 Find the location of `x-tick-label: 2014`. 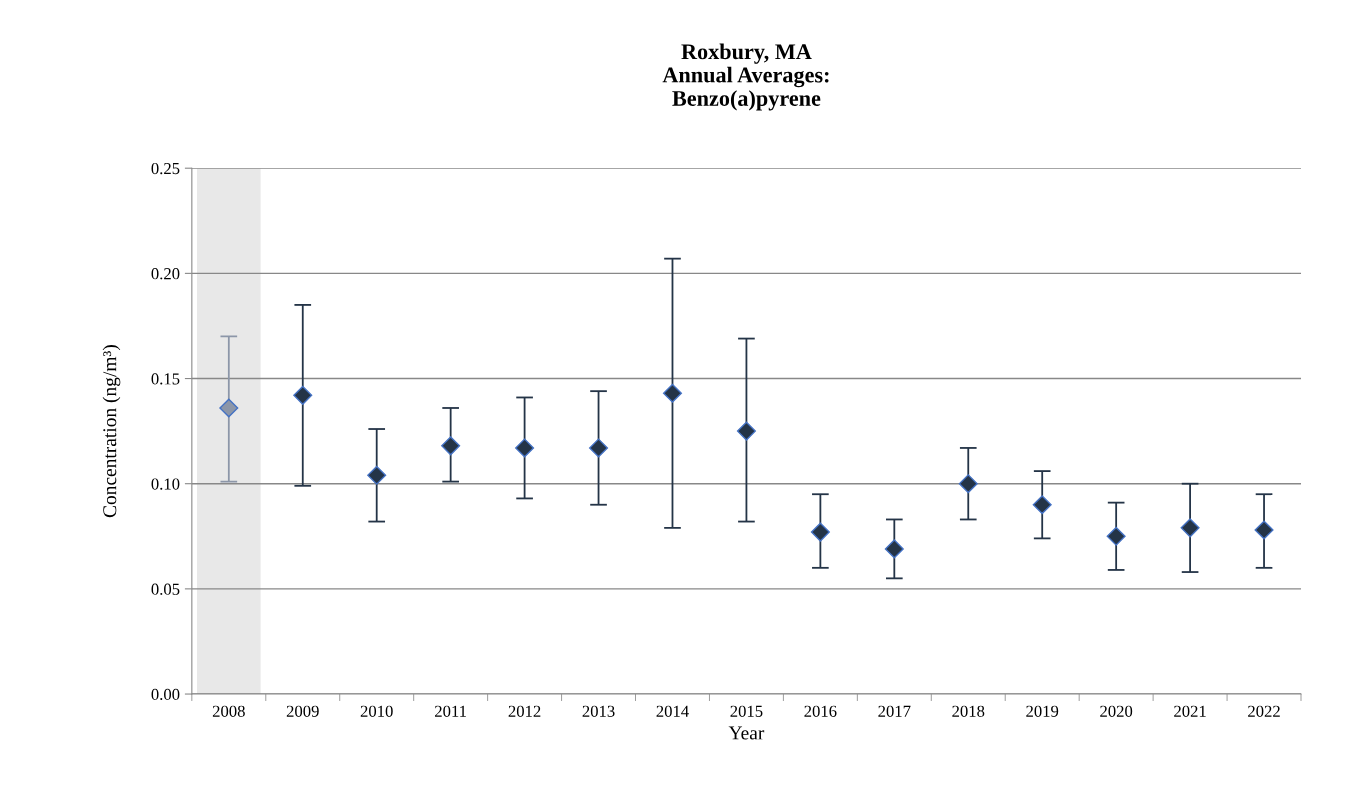

x-tick-label: 2014 is located at coordinates (672, 711).